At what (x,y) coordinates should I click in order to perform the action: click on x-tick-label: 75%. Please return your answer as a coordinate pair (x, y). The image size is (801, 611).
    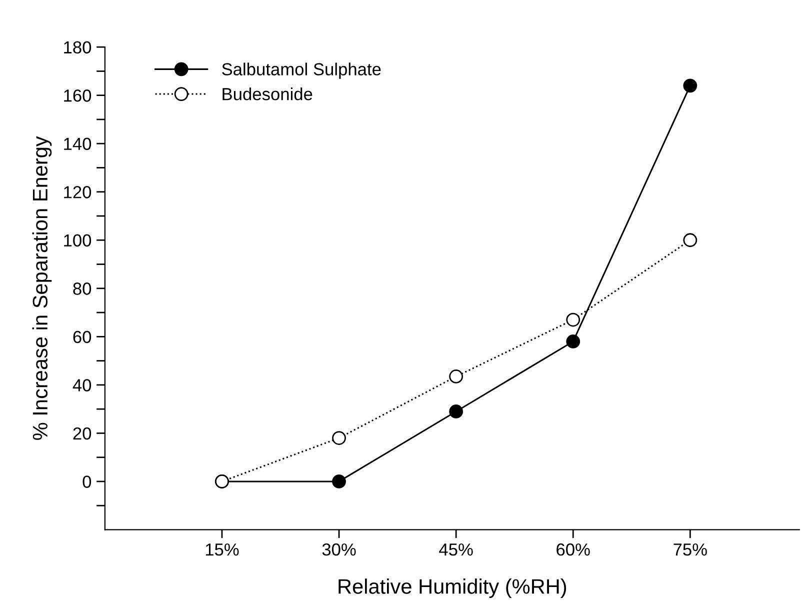
    Looking at the image, I should click on (690, 549).